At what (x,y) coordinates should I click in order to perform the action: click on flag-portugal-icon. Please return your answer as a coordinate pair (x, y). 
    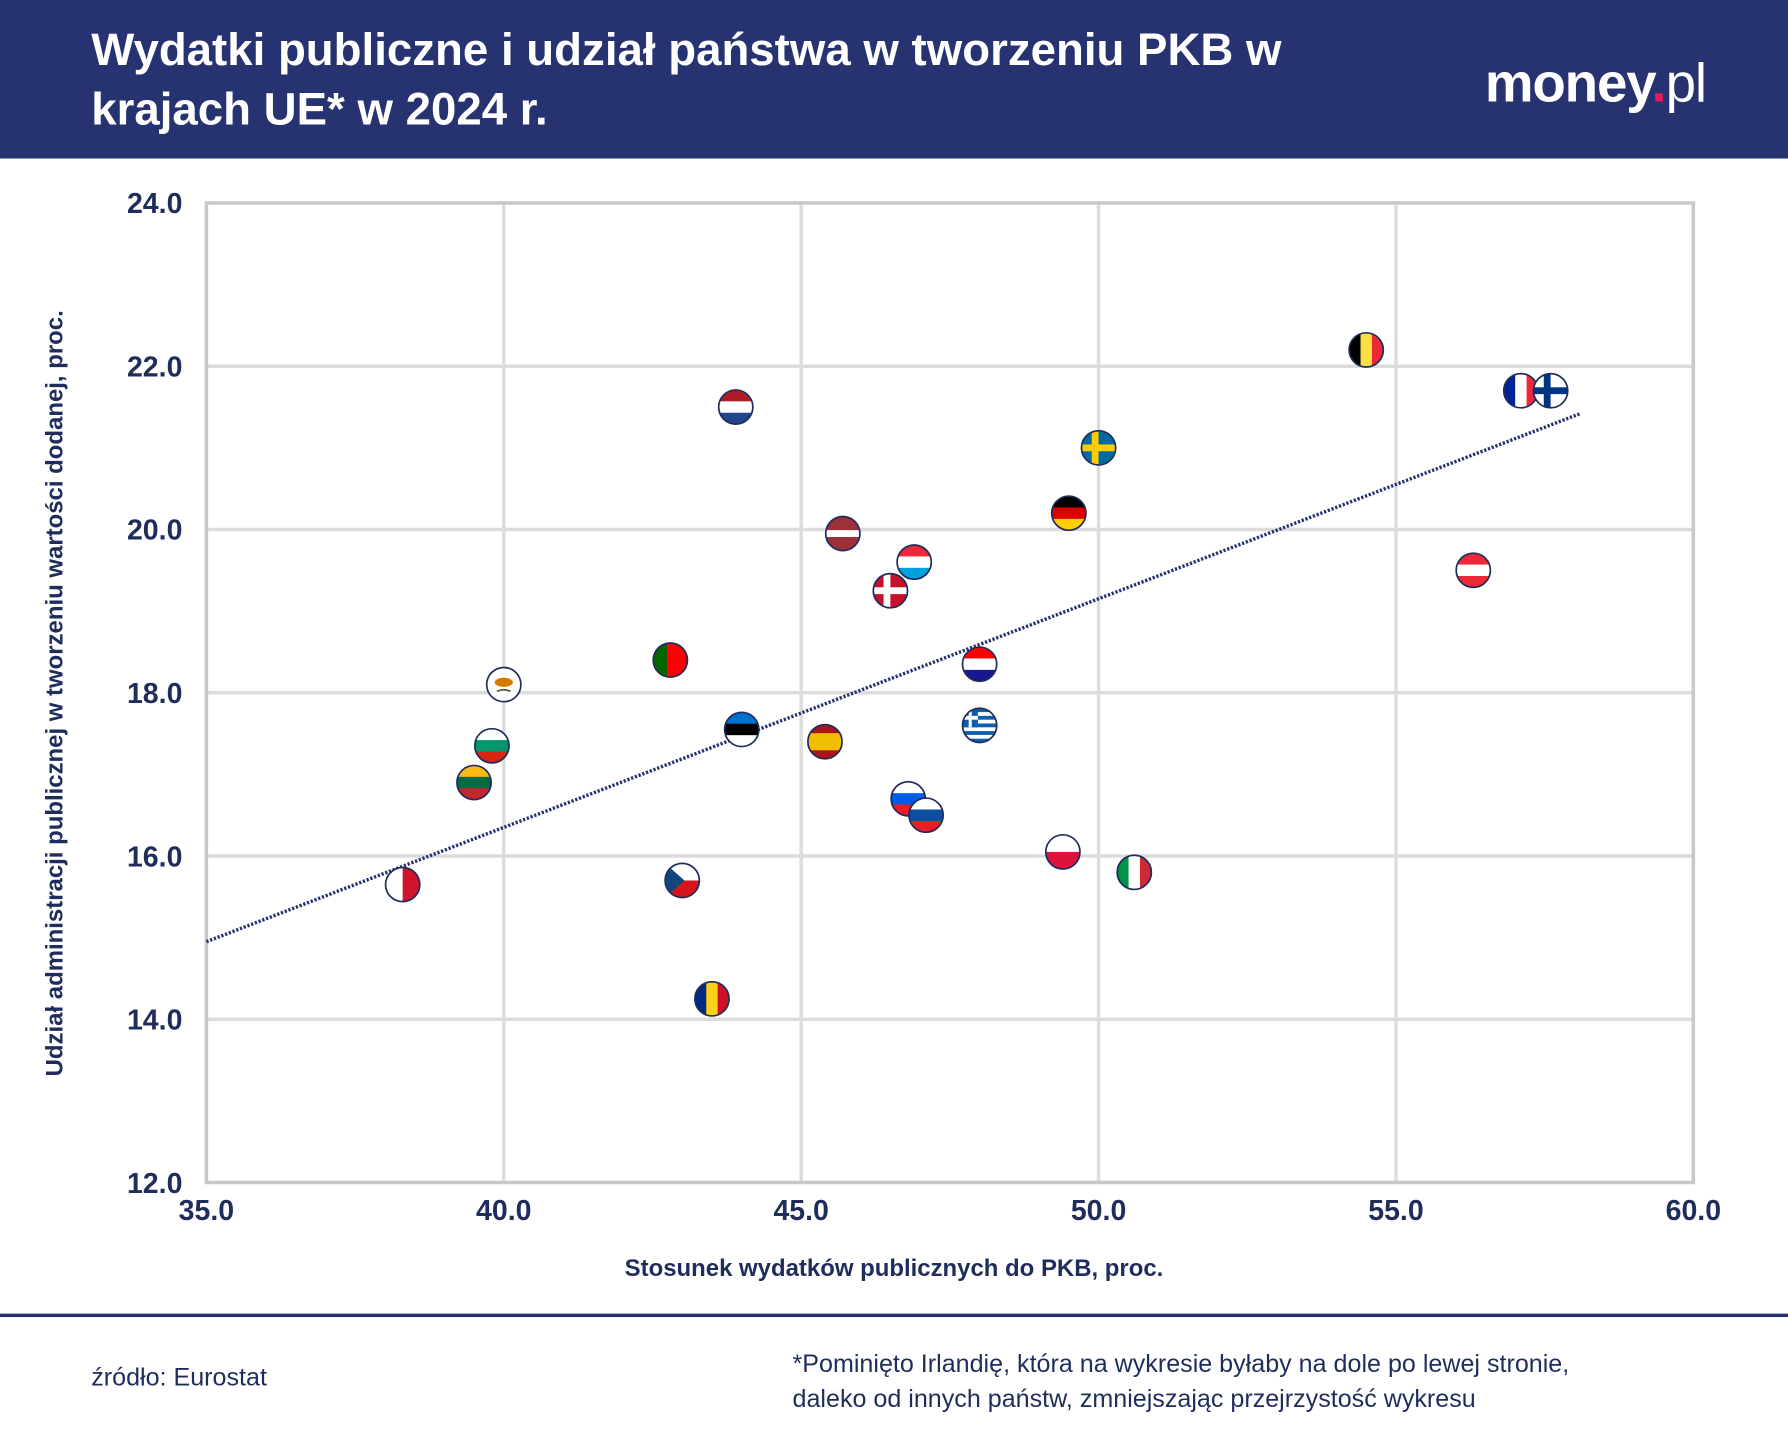
    Looking at the image, I should click on (670, 660).